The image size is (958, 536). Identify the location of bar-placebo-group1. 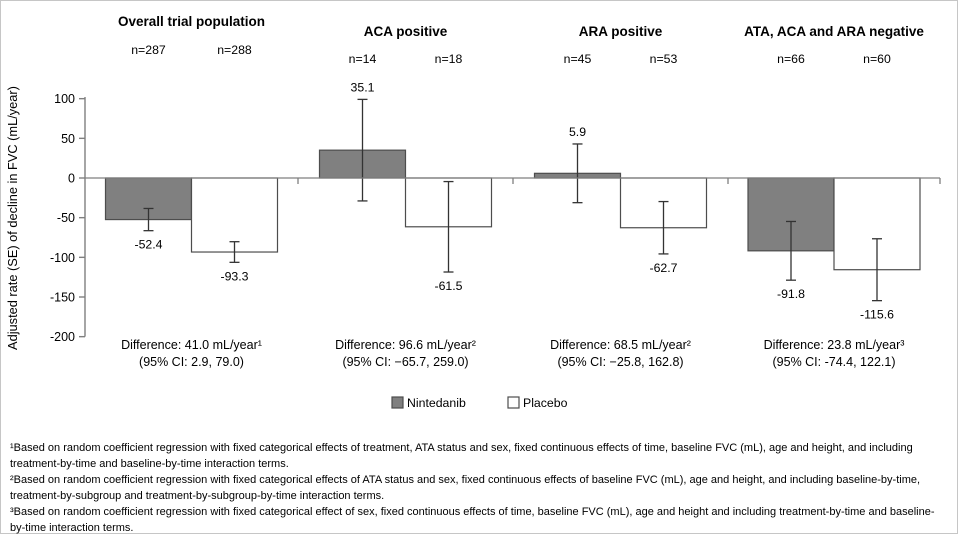
(234, 215).